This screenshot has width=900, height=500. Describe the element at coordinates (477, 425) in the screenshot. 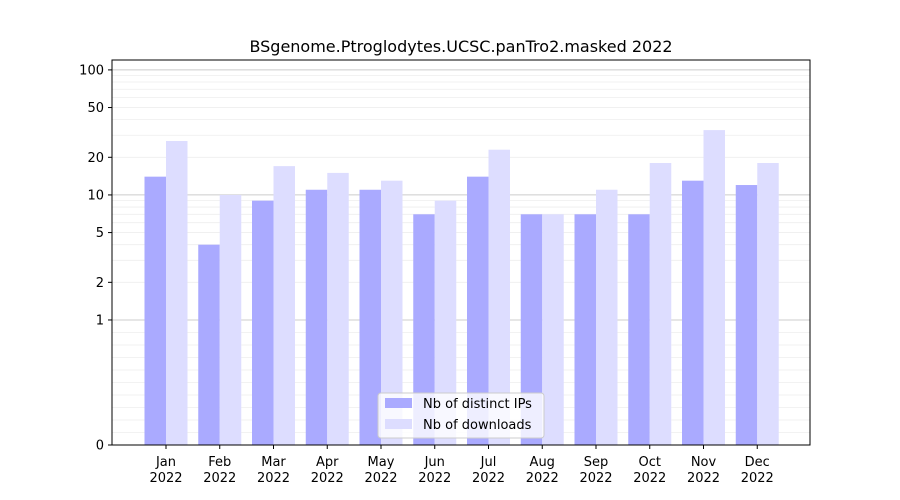

I see `legend-label: Nb of downloads` at that location.